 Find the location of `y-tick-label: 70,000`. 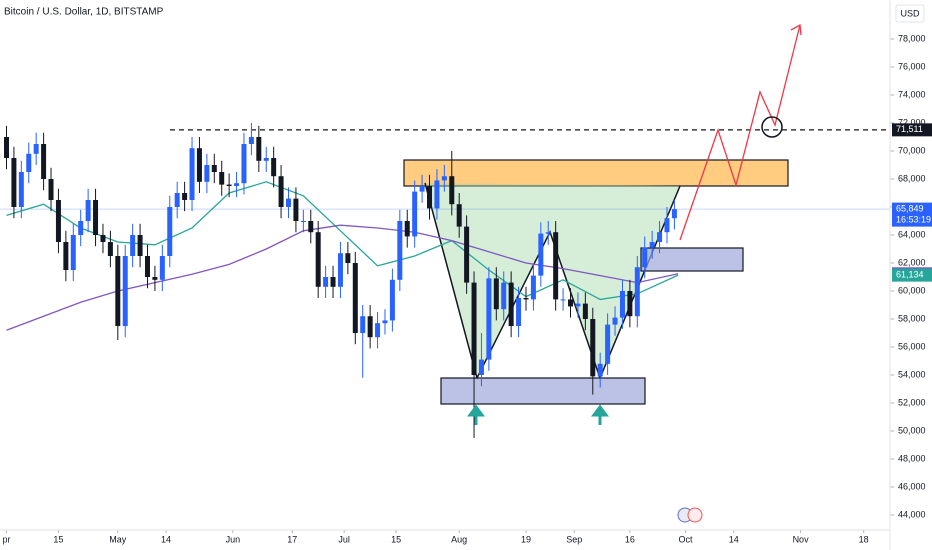

y-tick-label: 70,000 is located at coordinates (912, 150).